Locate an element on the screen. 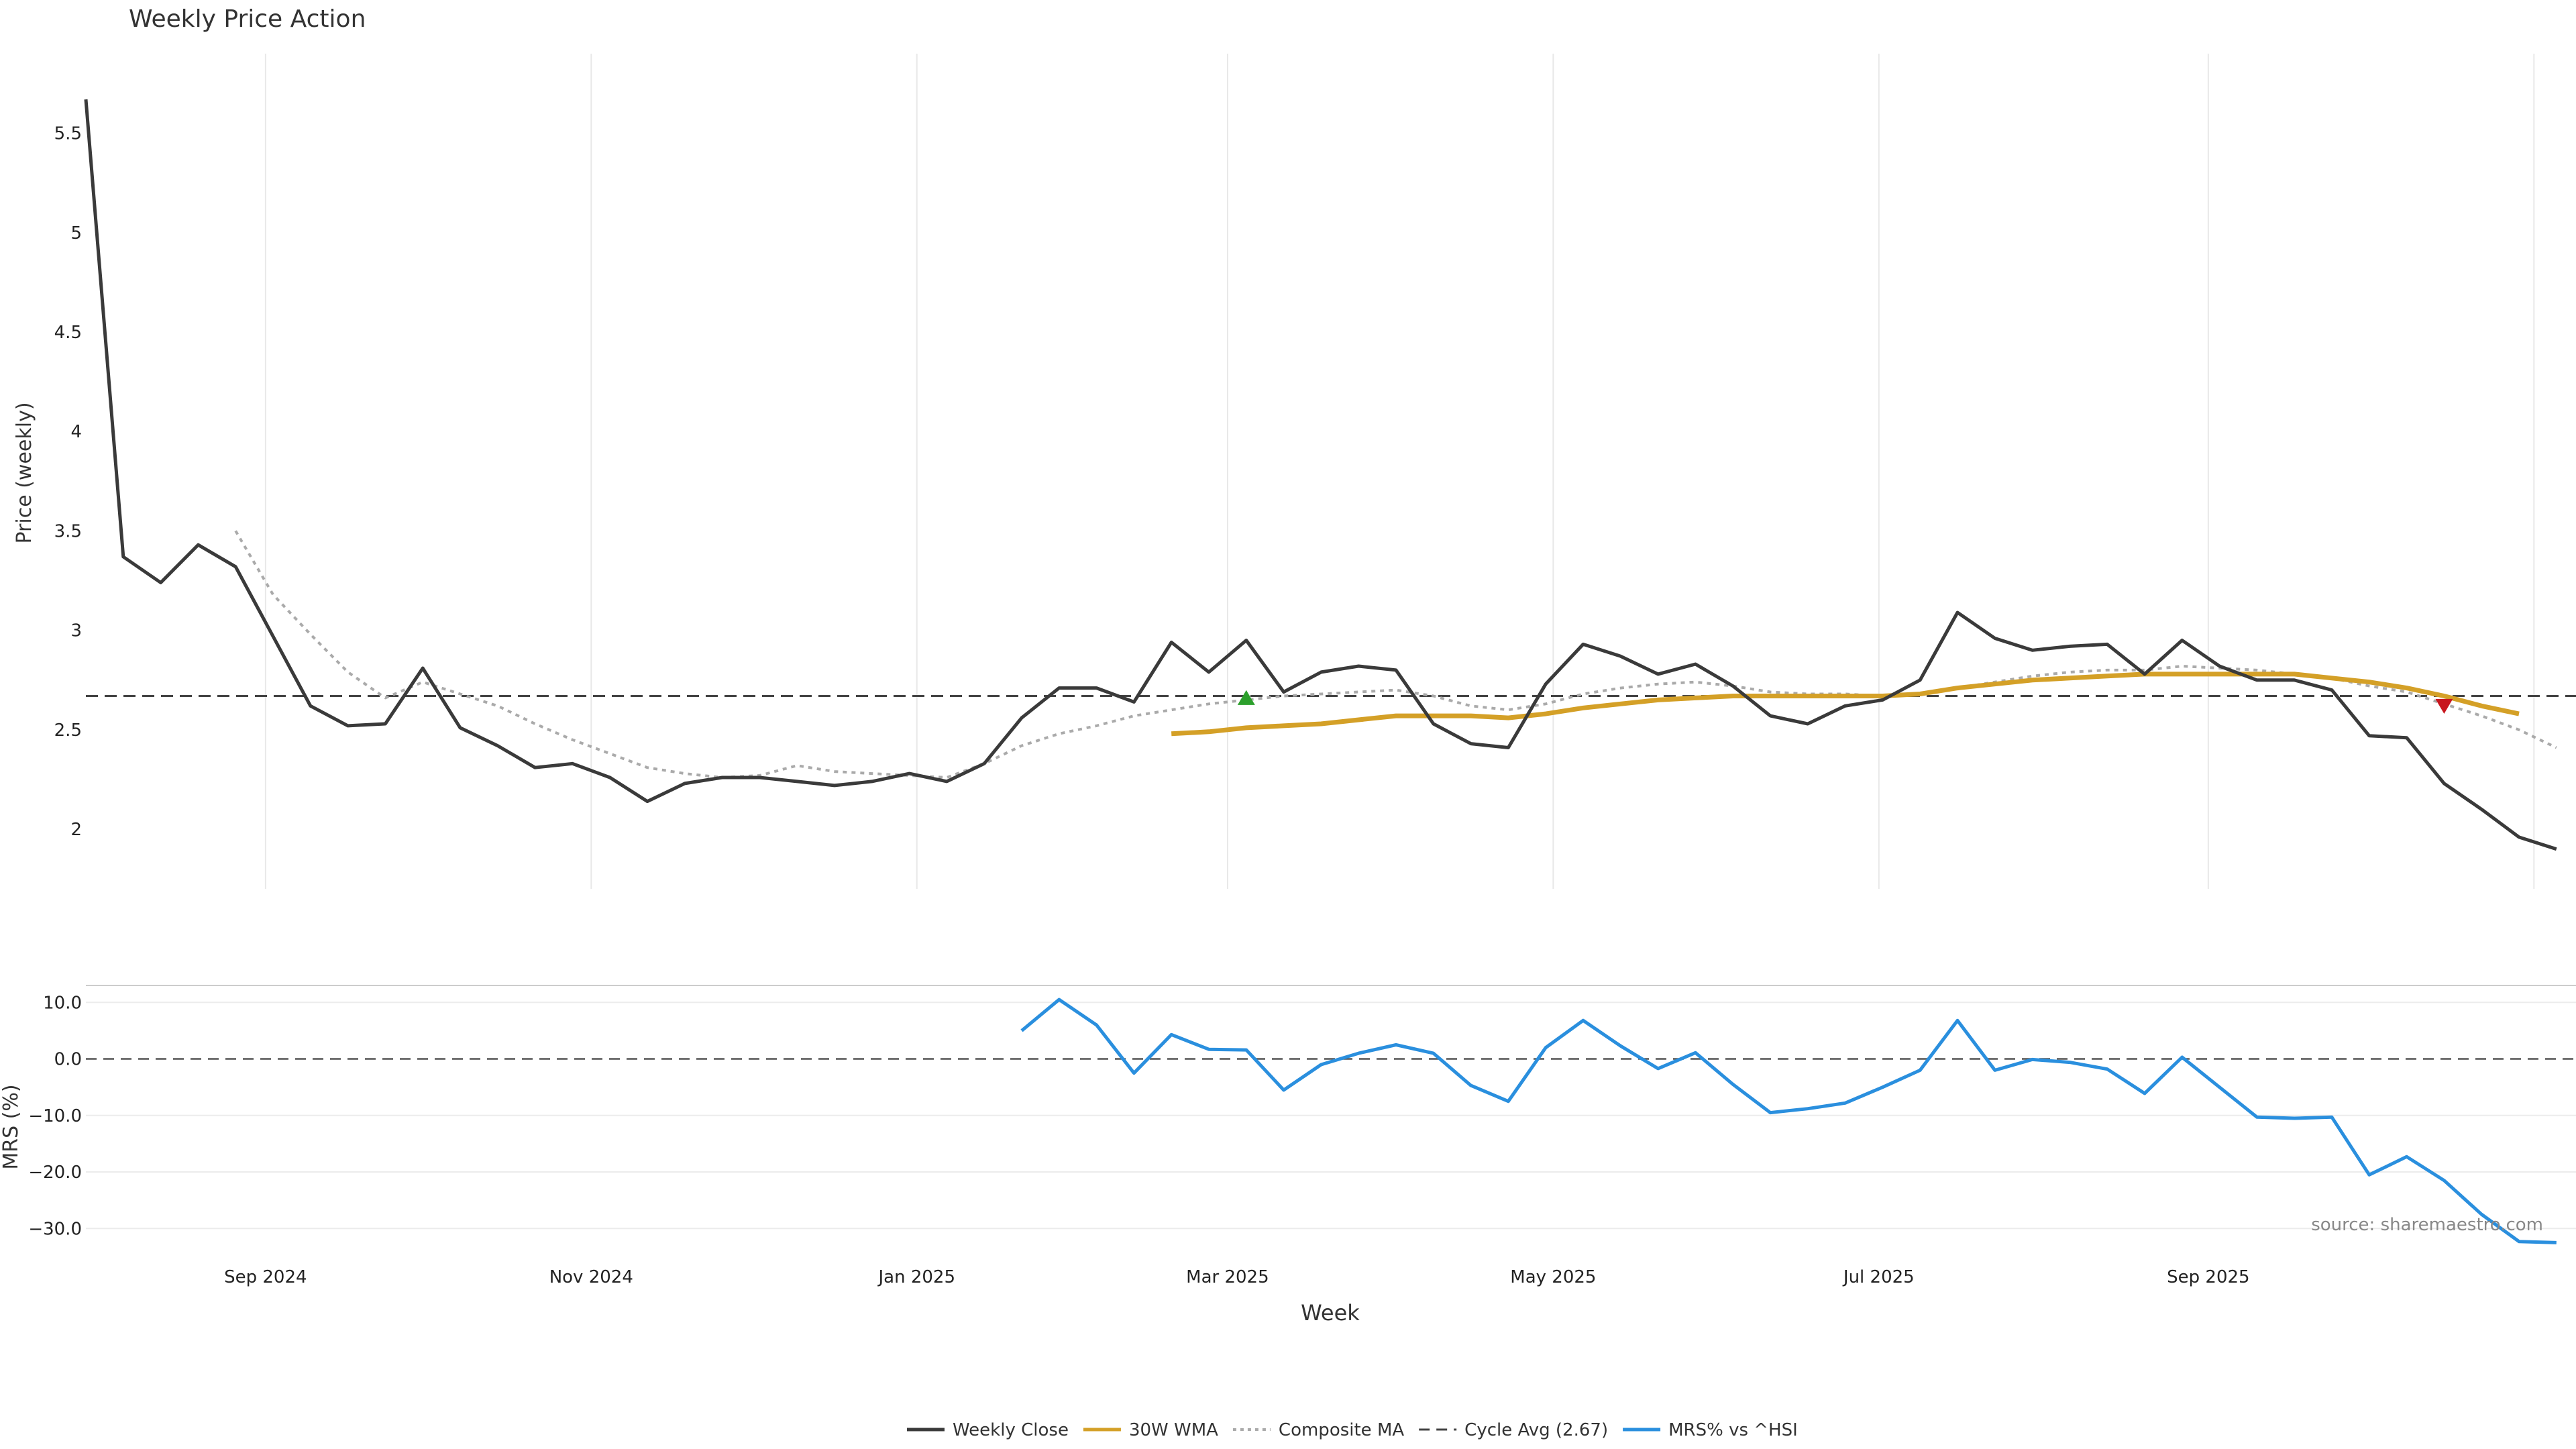 The height and width of the screenshot is (1449, 2576). legend-label: MRS% vs ^HSI is located at coordinates (1733, 1430).